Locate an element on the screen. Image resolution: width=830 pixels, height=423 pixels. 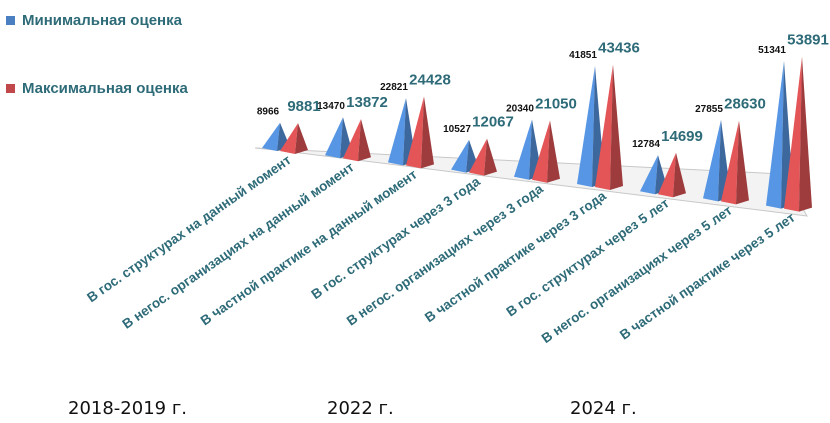
group-label-2018: 2018-2019 г. is located at coordinates (128, 408).